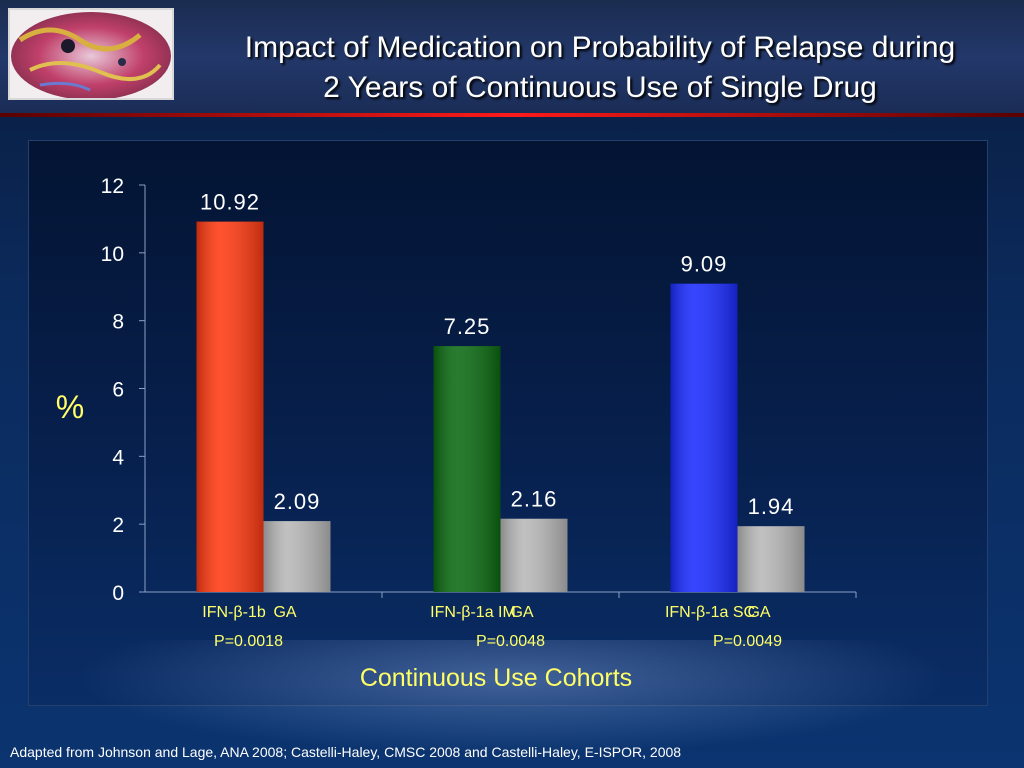 This screenshot has height=768, width=1024. What do you see at coordinates (91, 54) in the screenshot?
I see `logo-image` at bounding box center [91, 54].